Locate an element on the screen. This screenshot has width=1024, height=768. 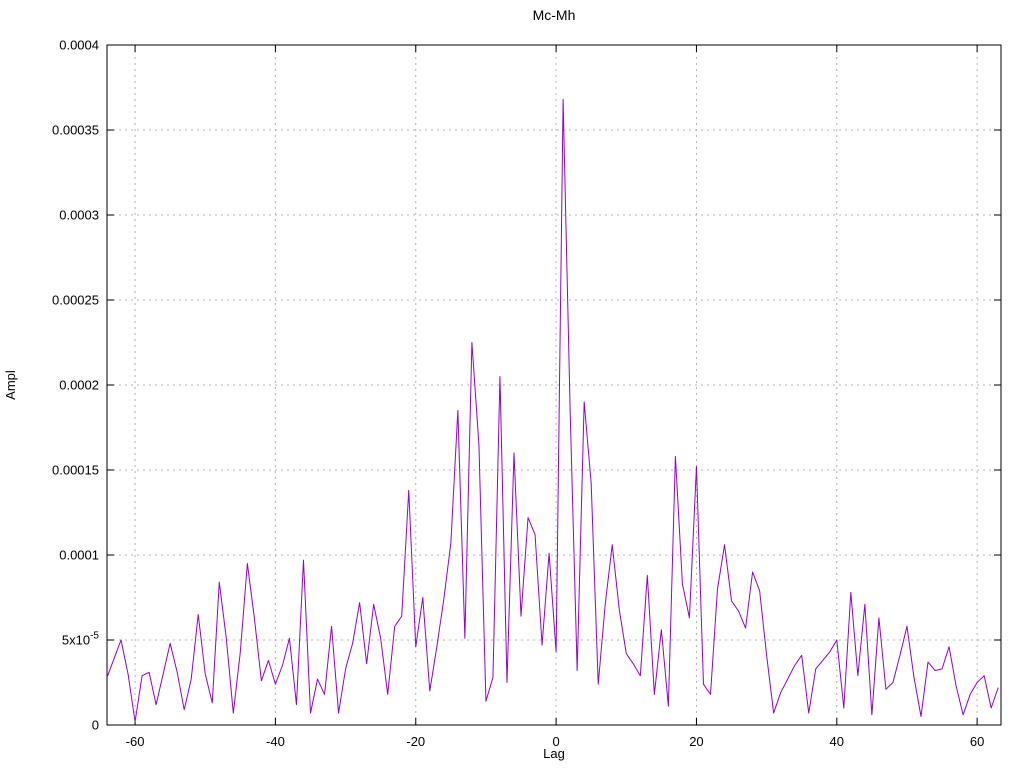
x-tick-label: 20 is located at coordinates (696, 741).